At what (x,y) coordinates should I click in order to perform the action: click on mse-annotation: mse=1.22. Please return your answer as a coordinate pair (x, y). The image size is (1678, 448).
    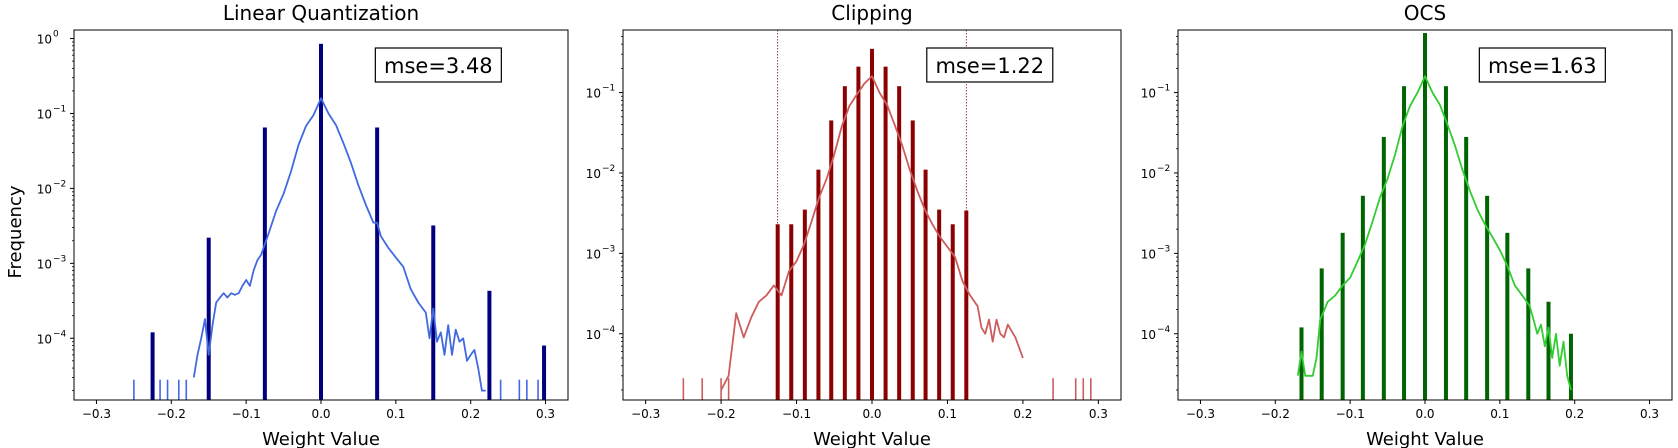
    Looking at the image, I should click on (989, 66).